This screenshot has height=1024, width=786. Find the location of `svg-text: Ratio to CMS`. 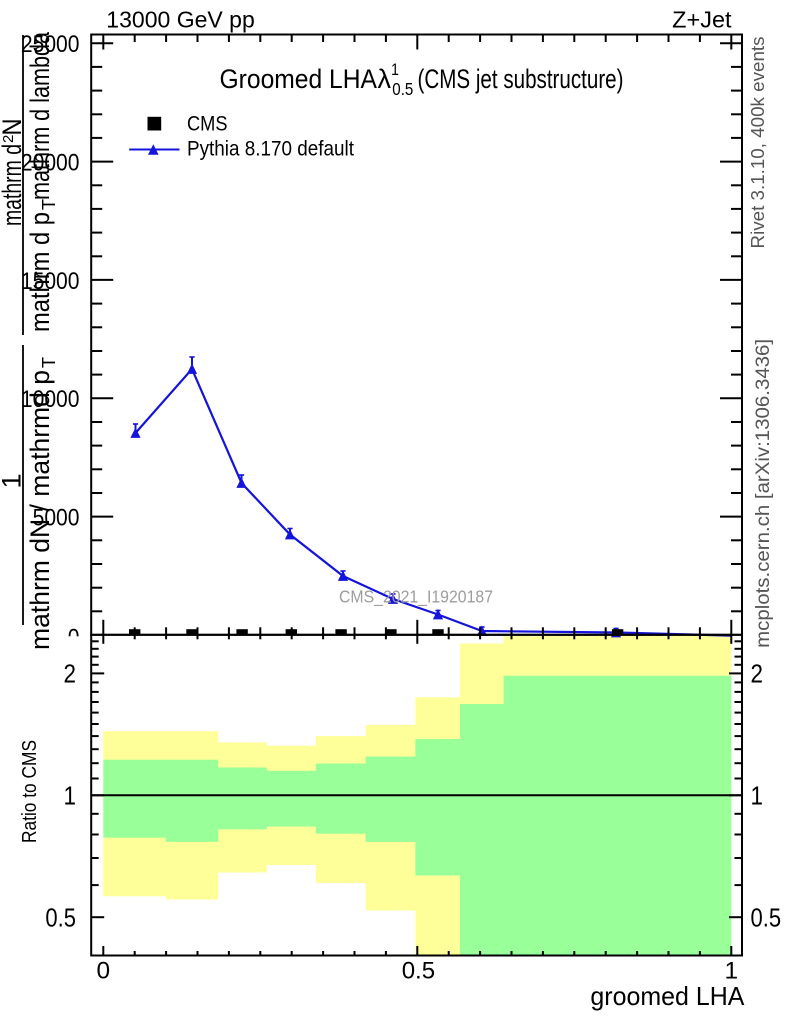

svg-text: Ratio to CMS is located at coordinates (30, 791).